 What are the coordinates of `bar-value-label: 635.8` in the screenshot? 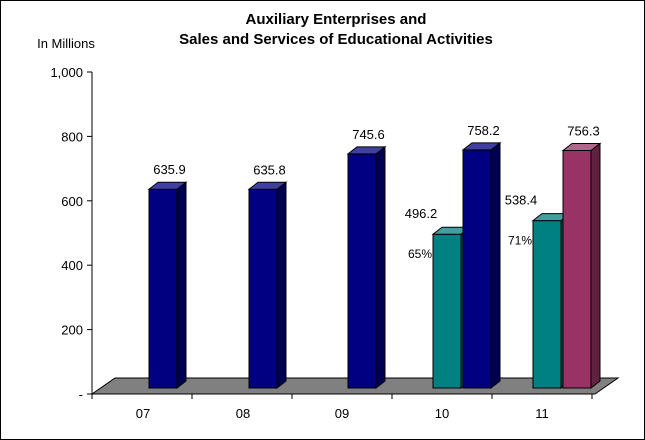 It's located at (269, 169).